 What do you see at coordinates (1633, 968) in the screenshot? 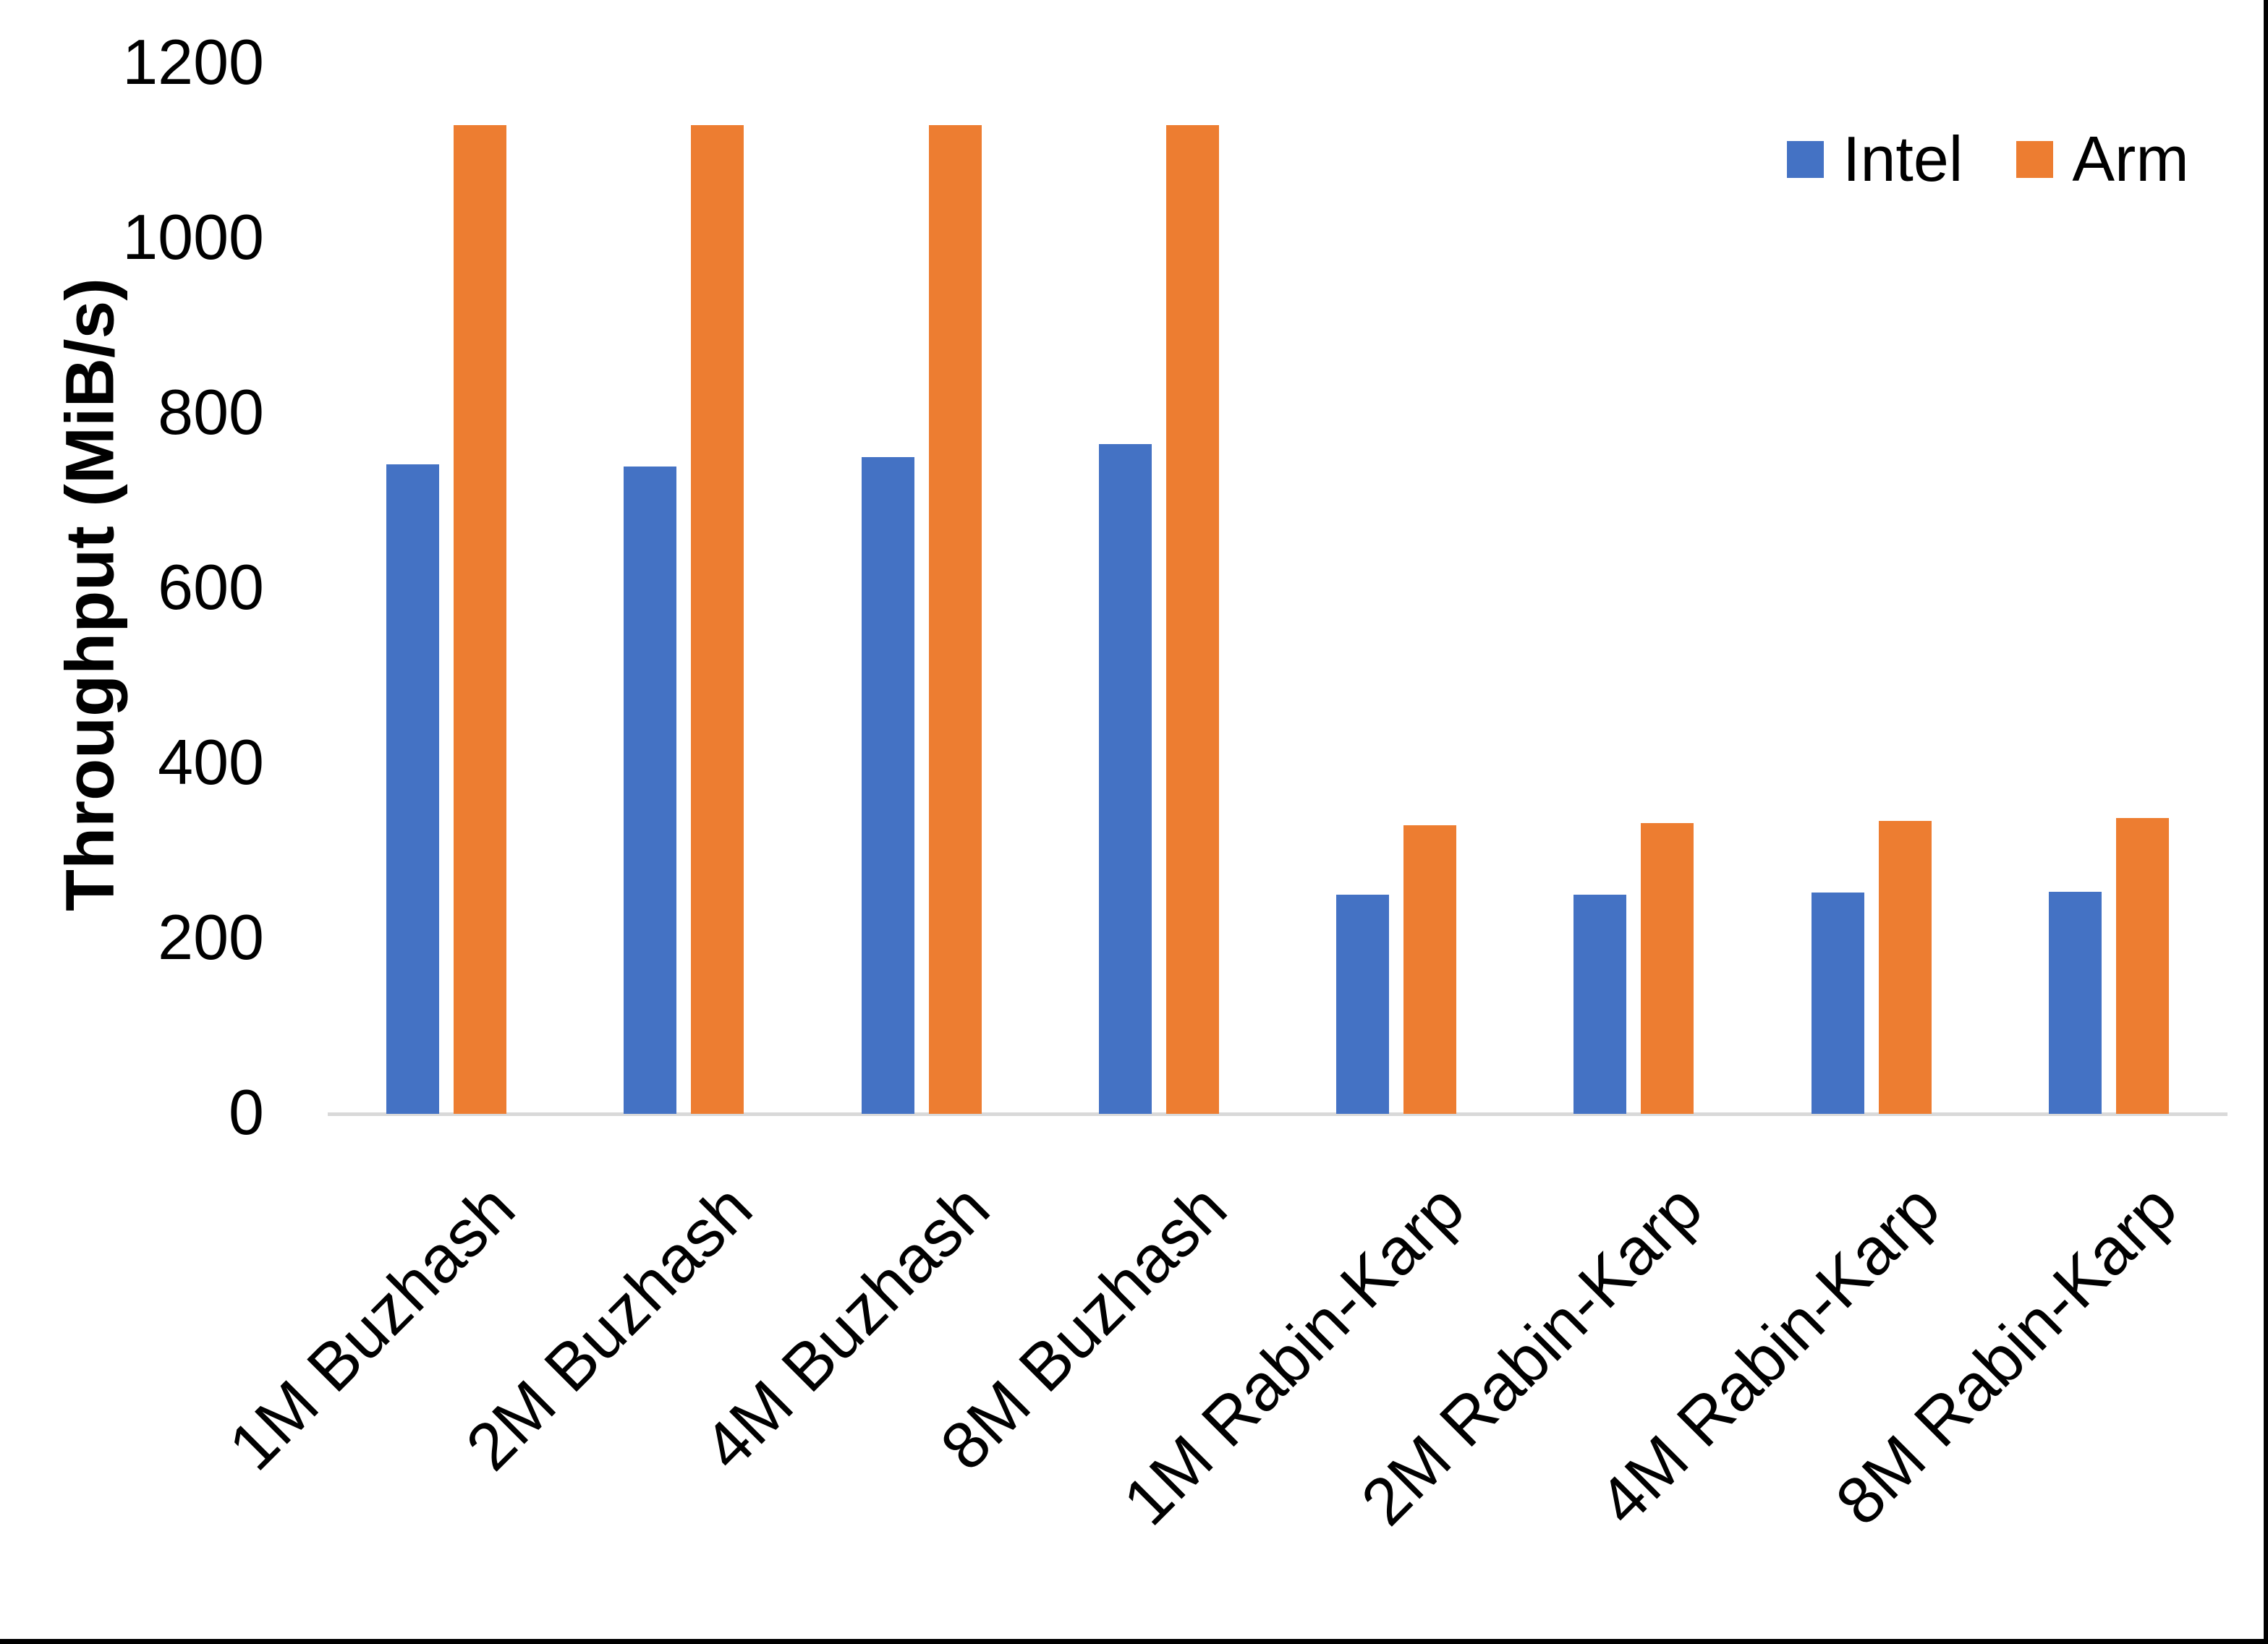
I see `bar-group-2m-rabin-karp` at bounding box center [1633, 968].